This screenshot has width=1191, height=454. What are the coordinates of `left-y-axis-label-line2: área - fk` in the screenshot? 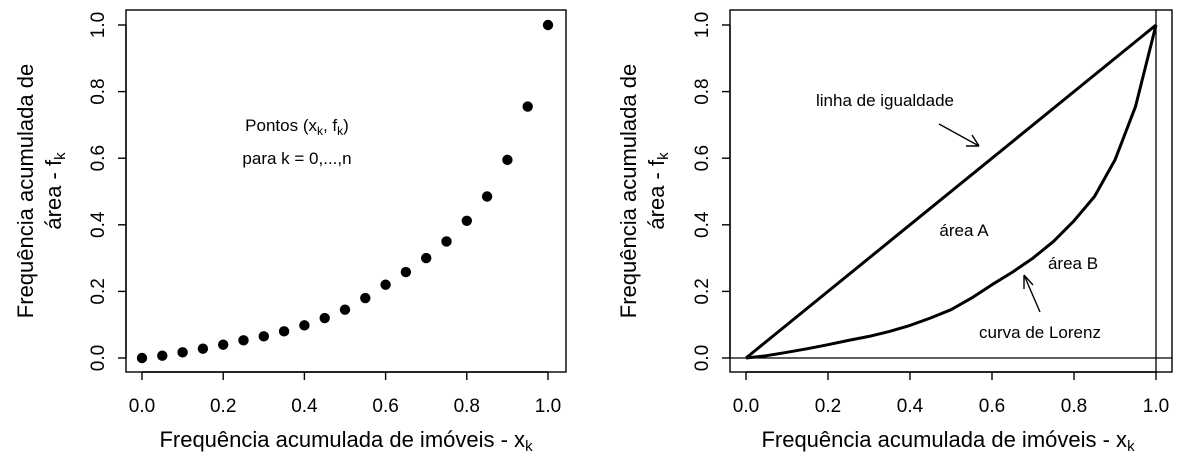 It's located at (55, 191).